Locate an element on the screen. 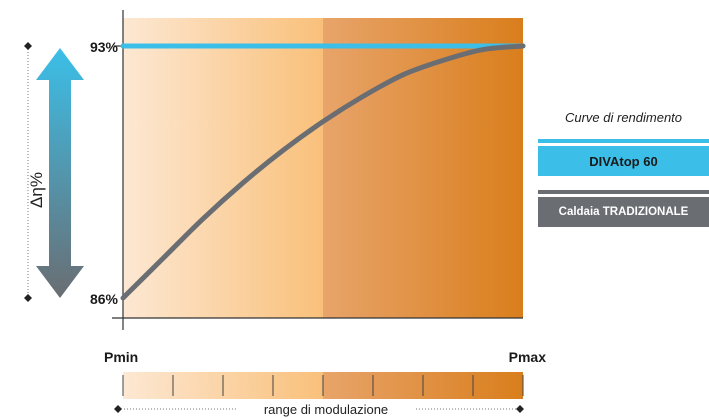  legend-item-divatop: DIVAtop 60 is located at coordinates (623, 157).